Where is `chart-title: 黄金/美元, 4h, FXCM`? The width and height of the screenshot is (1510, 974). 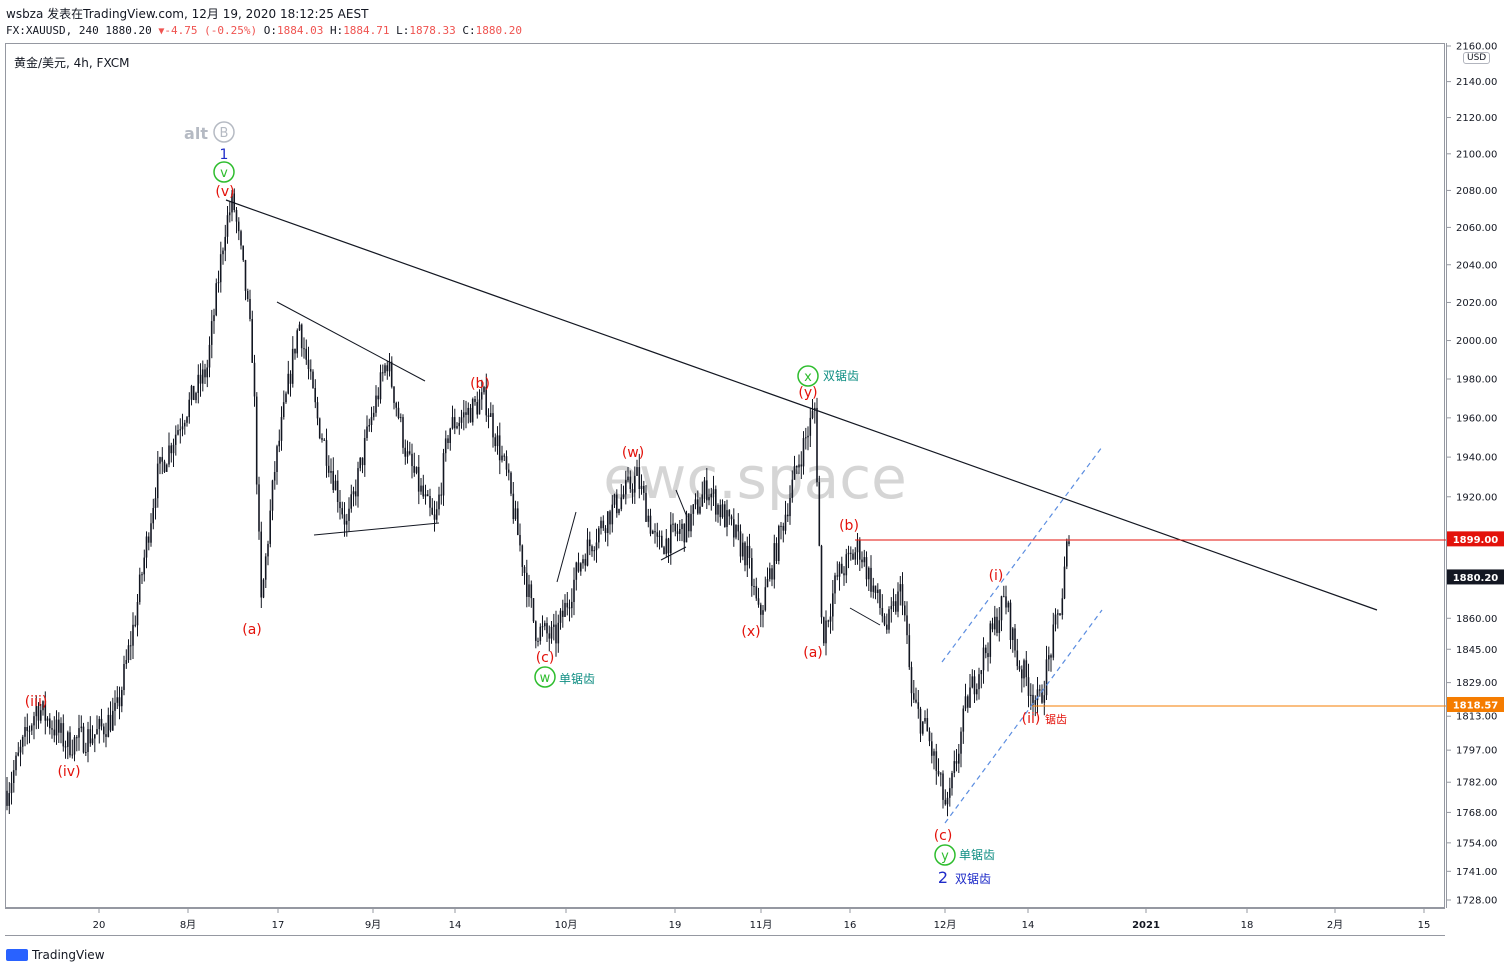 chart-title: 黄金/美元, 4h, FXCM is located at coordinates (72, 63).